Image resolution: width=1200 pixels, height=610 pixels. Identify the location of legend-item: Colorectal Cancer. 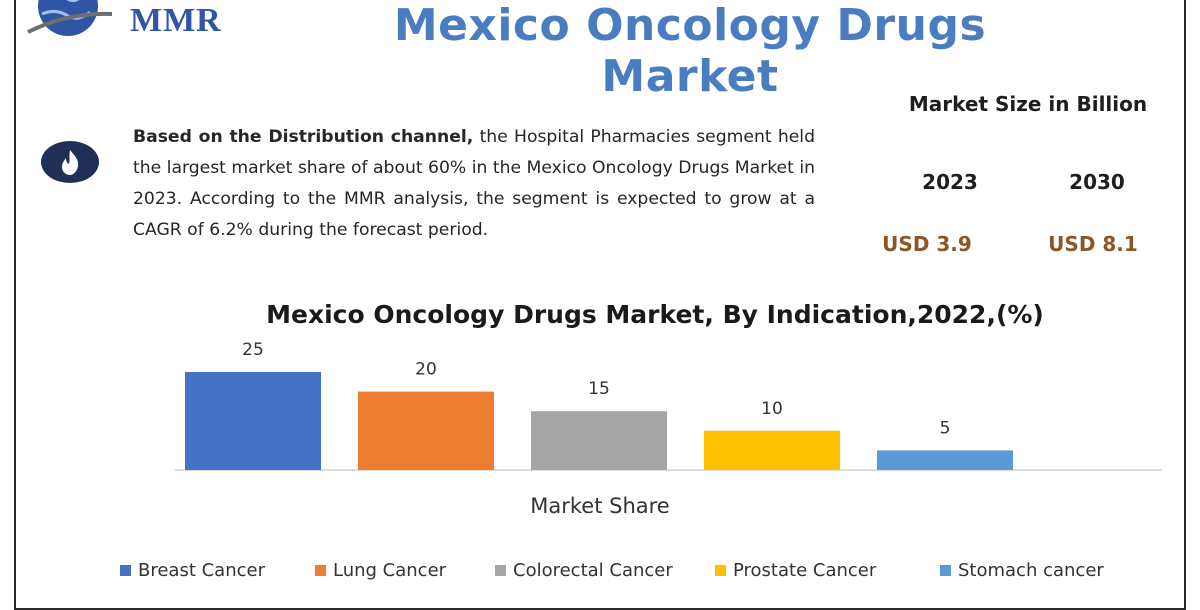
(584, 570).